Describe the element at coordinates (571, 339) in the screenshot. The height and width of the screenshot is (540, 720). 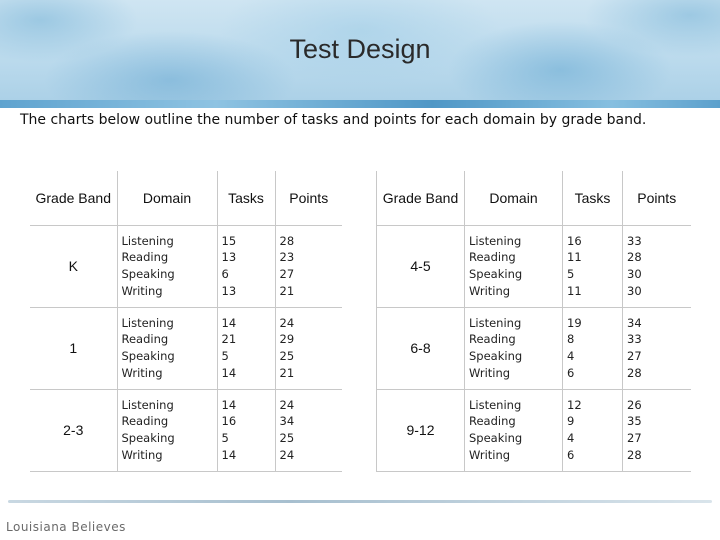
I see `tasks-value: 8` at that location.